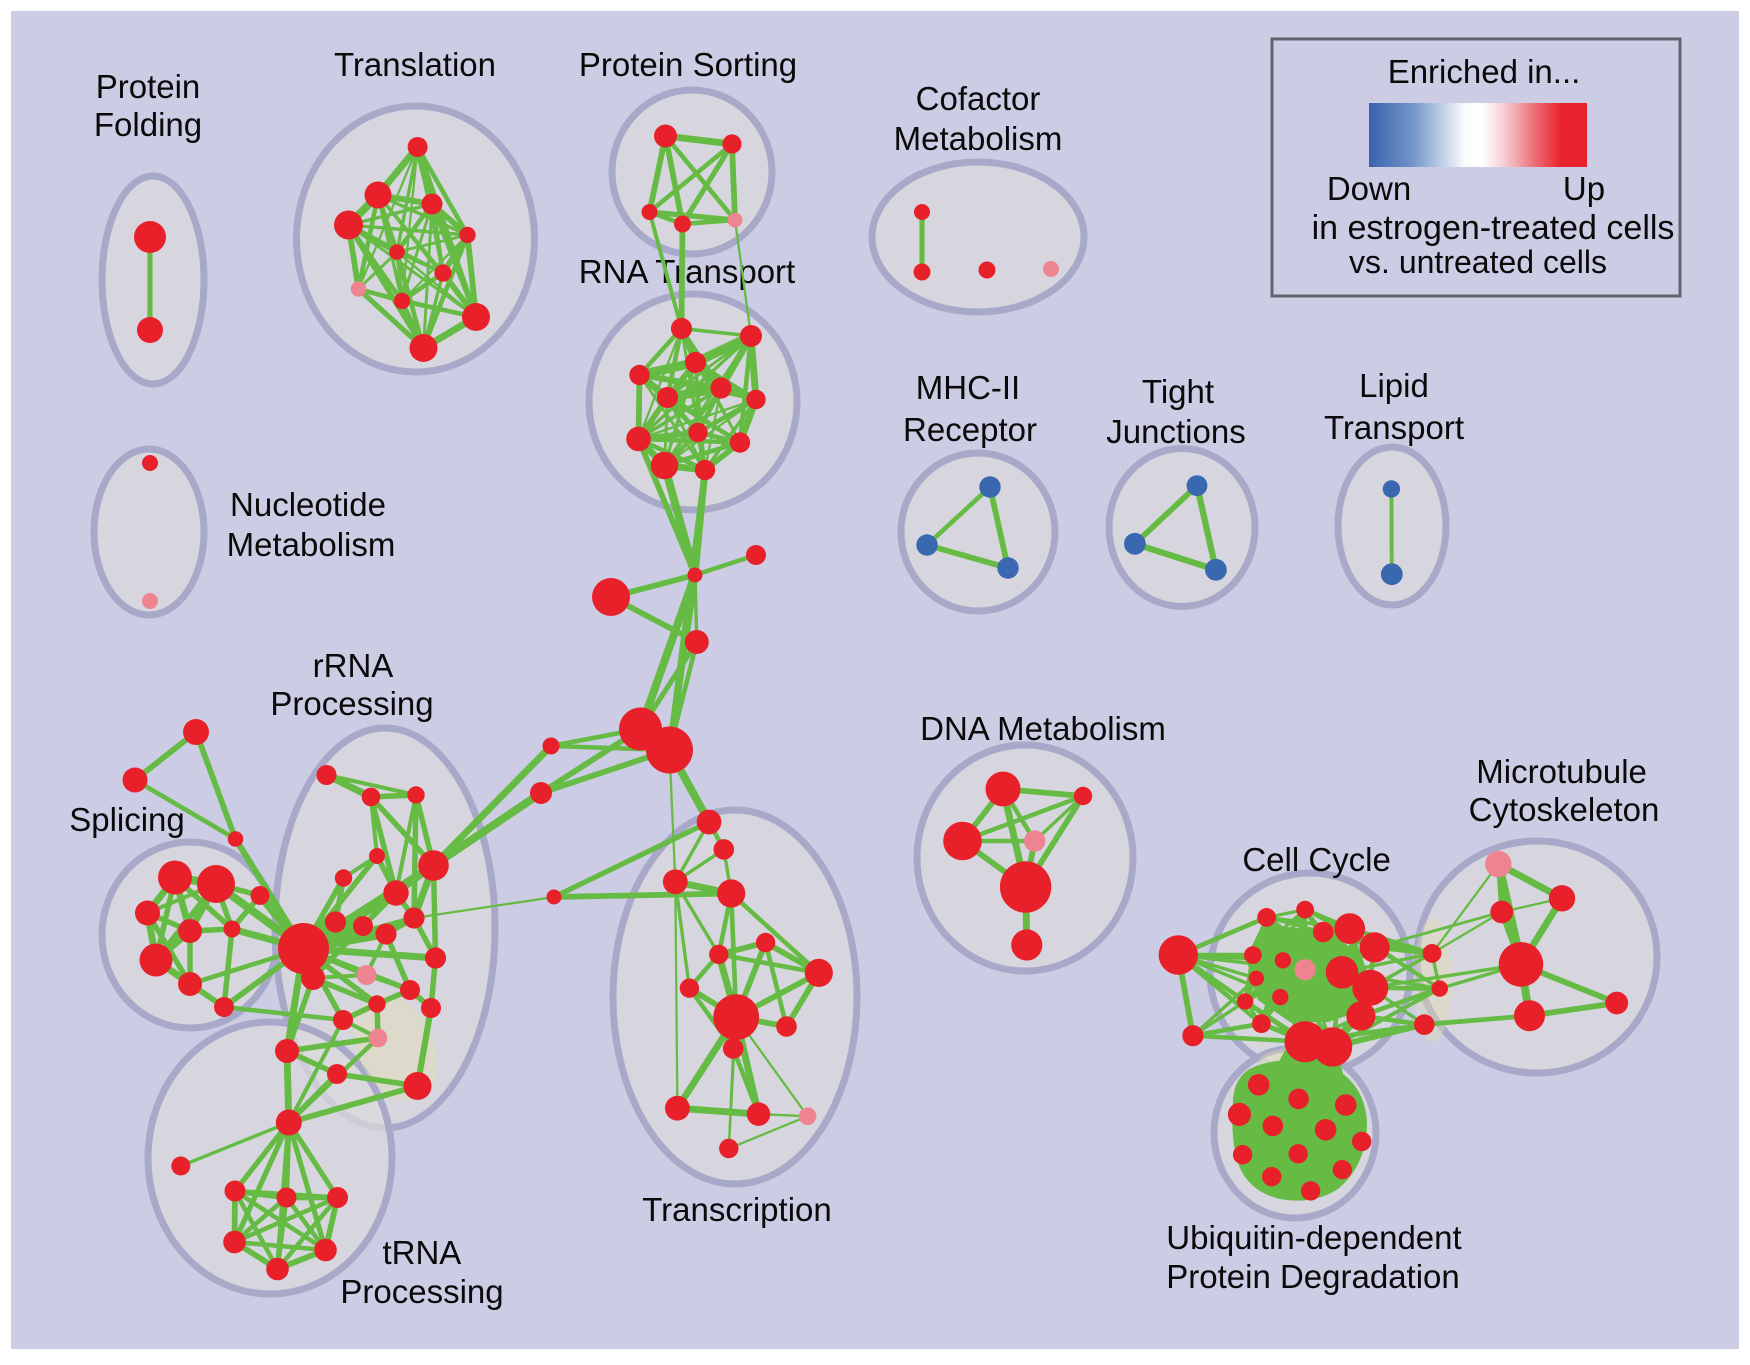 The width and height of the screenshot is (1750, 1365). What do you see at coordinates (687, 271) in the screenshot?
I see `svg-text: RNA Transport` at bounding box center [687, 271].